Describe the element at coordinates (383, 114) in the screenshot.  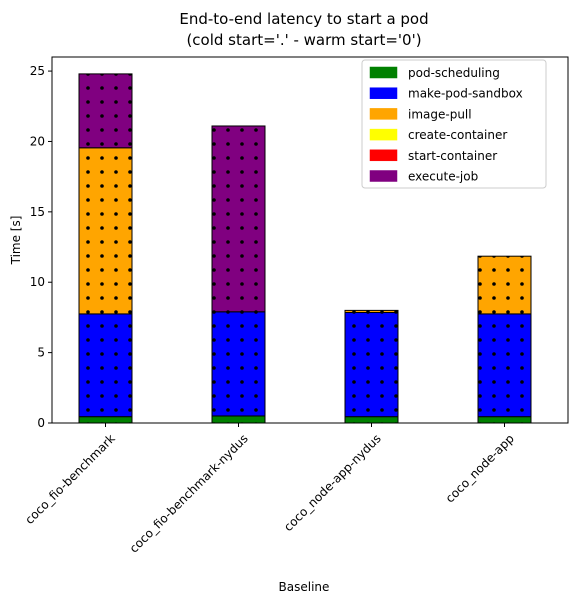
I see `legend-swatch-image-pull` at that location.